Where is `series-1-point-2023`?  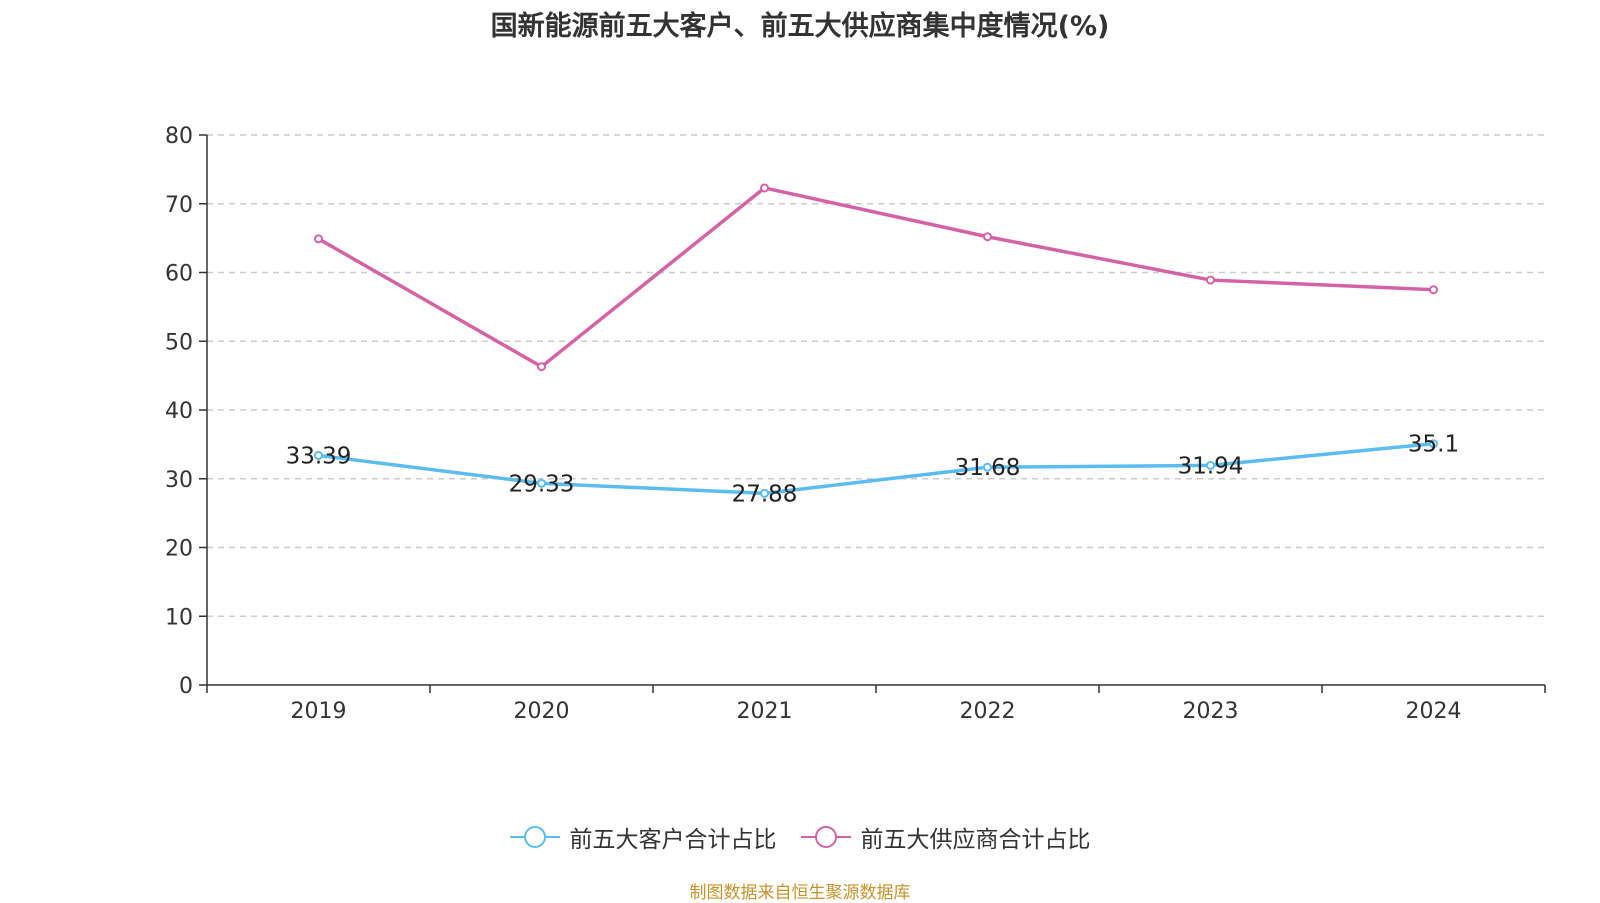 series-1-point-2023 is located at coordinates (1210, 280).